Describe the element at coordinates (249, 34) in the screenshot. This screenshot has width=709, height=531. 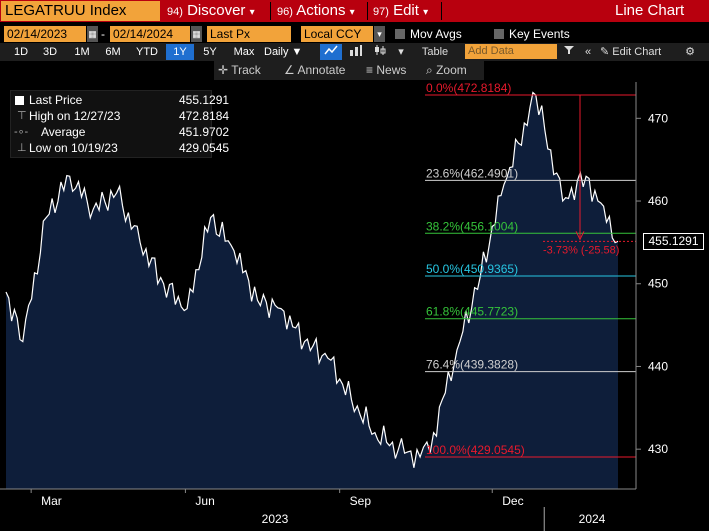
I see `price-field-select: Last Px` at that location.